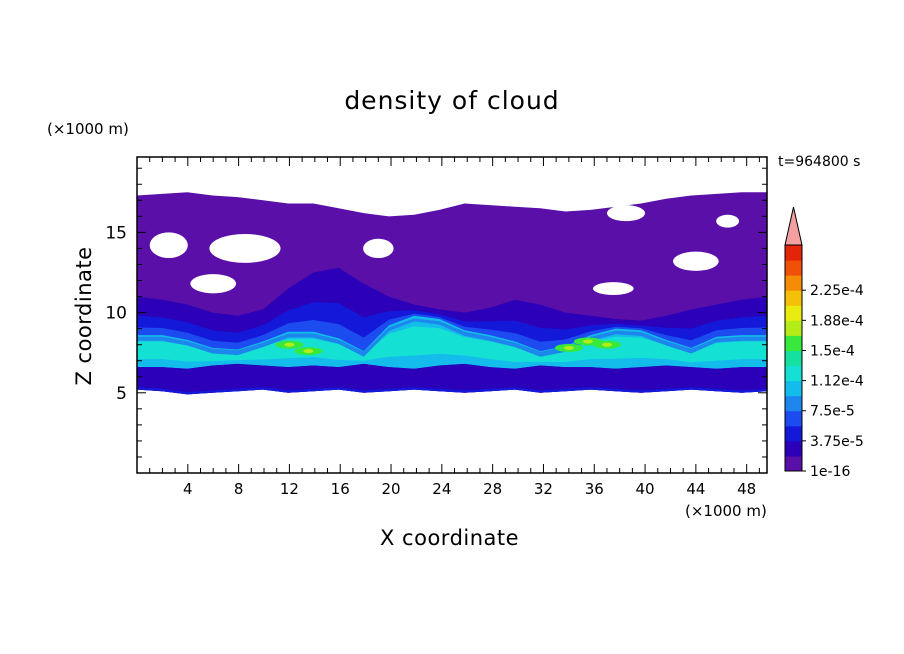 The width and height of the screenshot is (904, 654). Describe the element at coordinates (837, 382) in the screenshot. I see `colorbar-label: 1.12e-4` at that location.